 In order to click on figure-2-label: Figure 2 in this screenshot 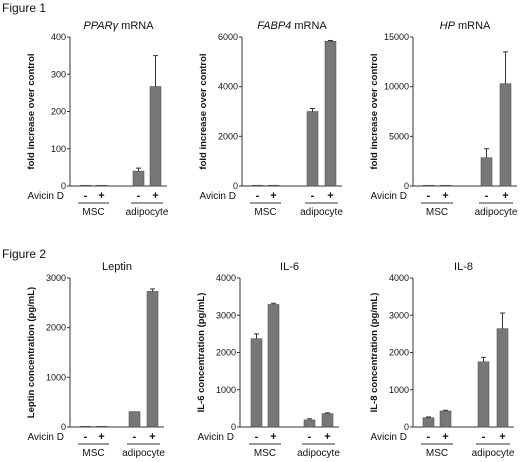, I will do `click(24, 254)`.